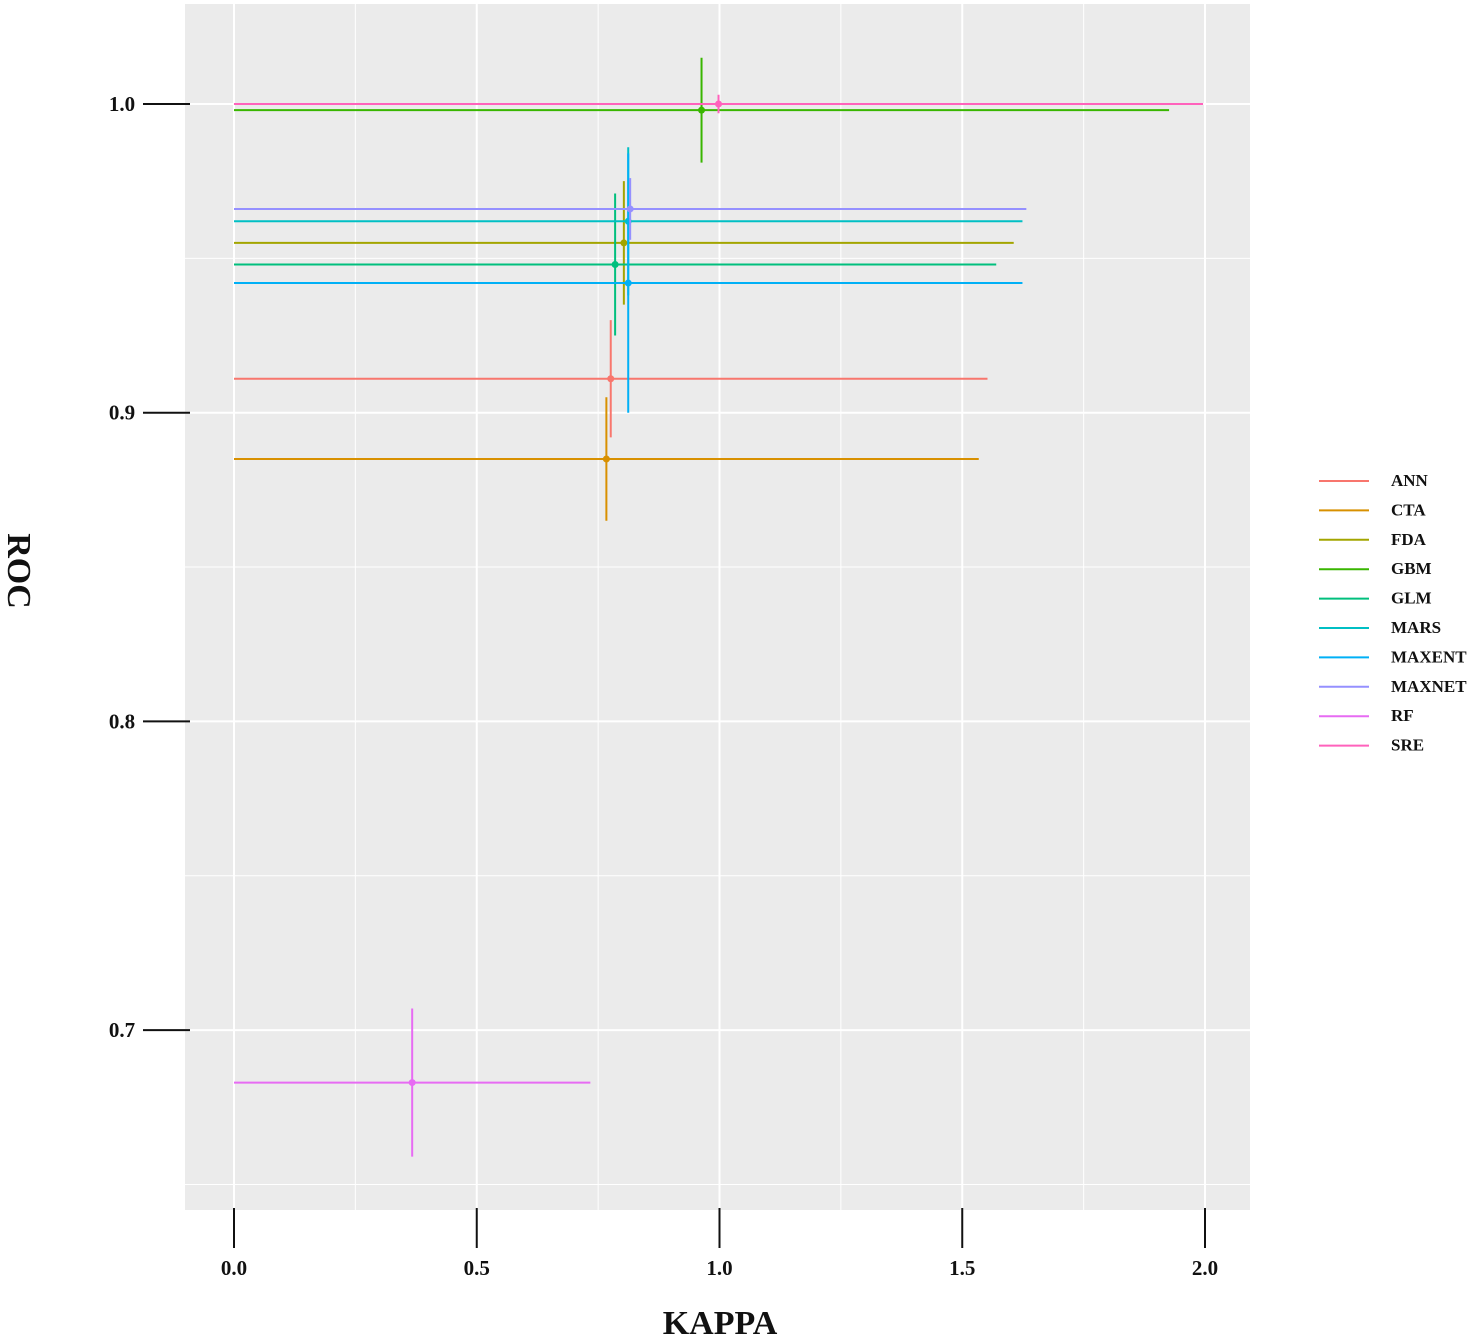 Image resolution: width=1476 pixels, height=1338 pixels. I want to click on series-cta, so click(606, 459).